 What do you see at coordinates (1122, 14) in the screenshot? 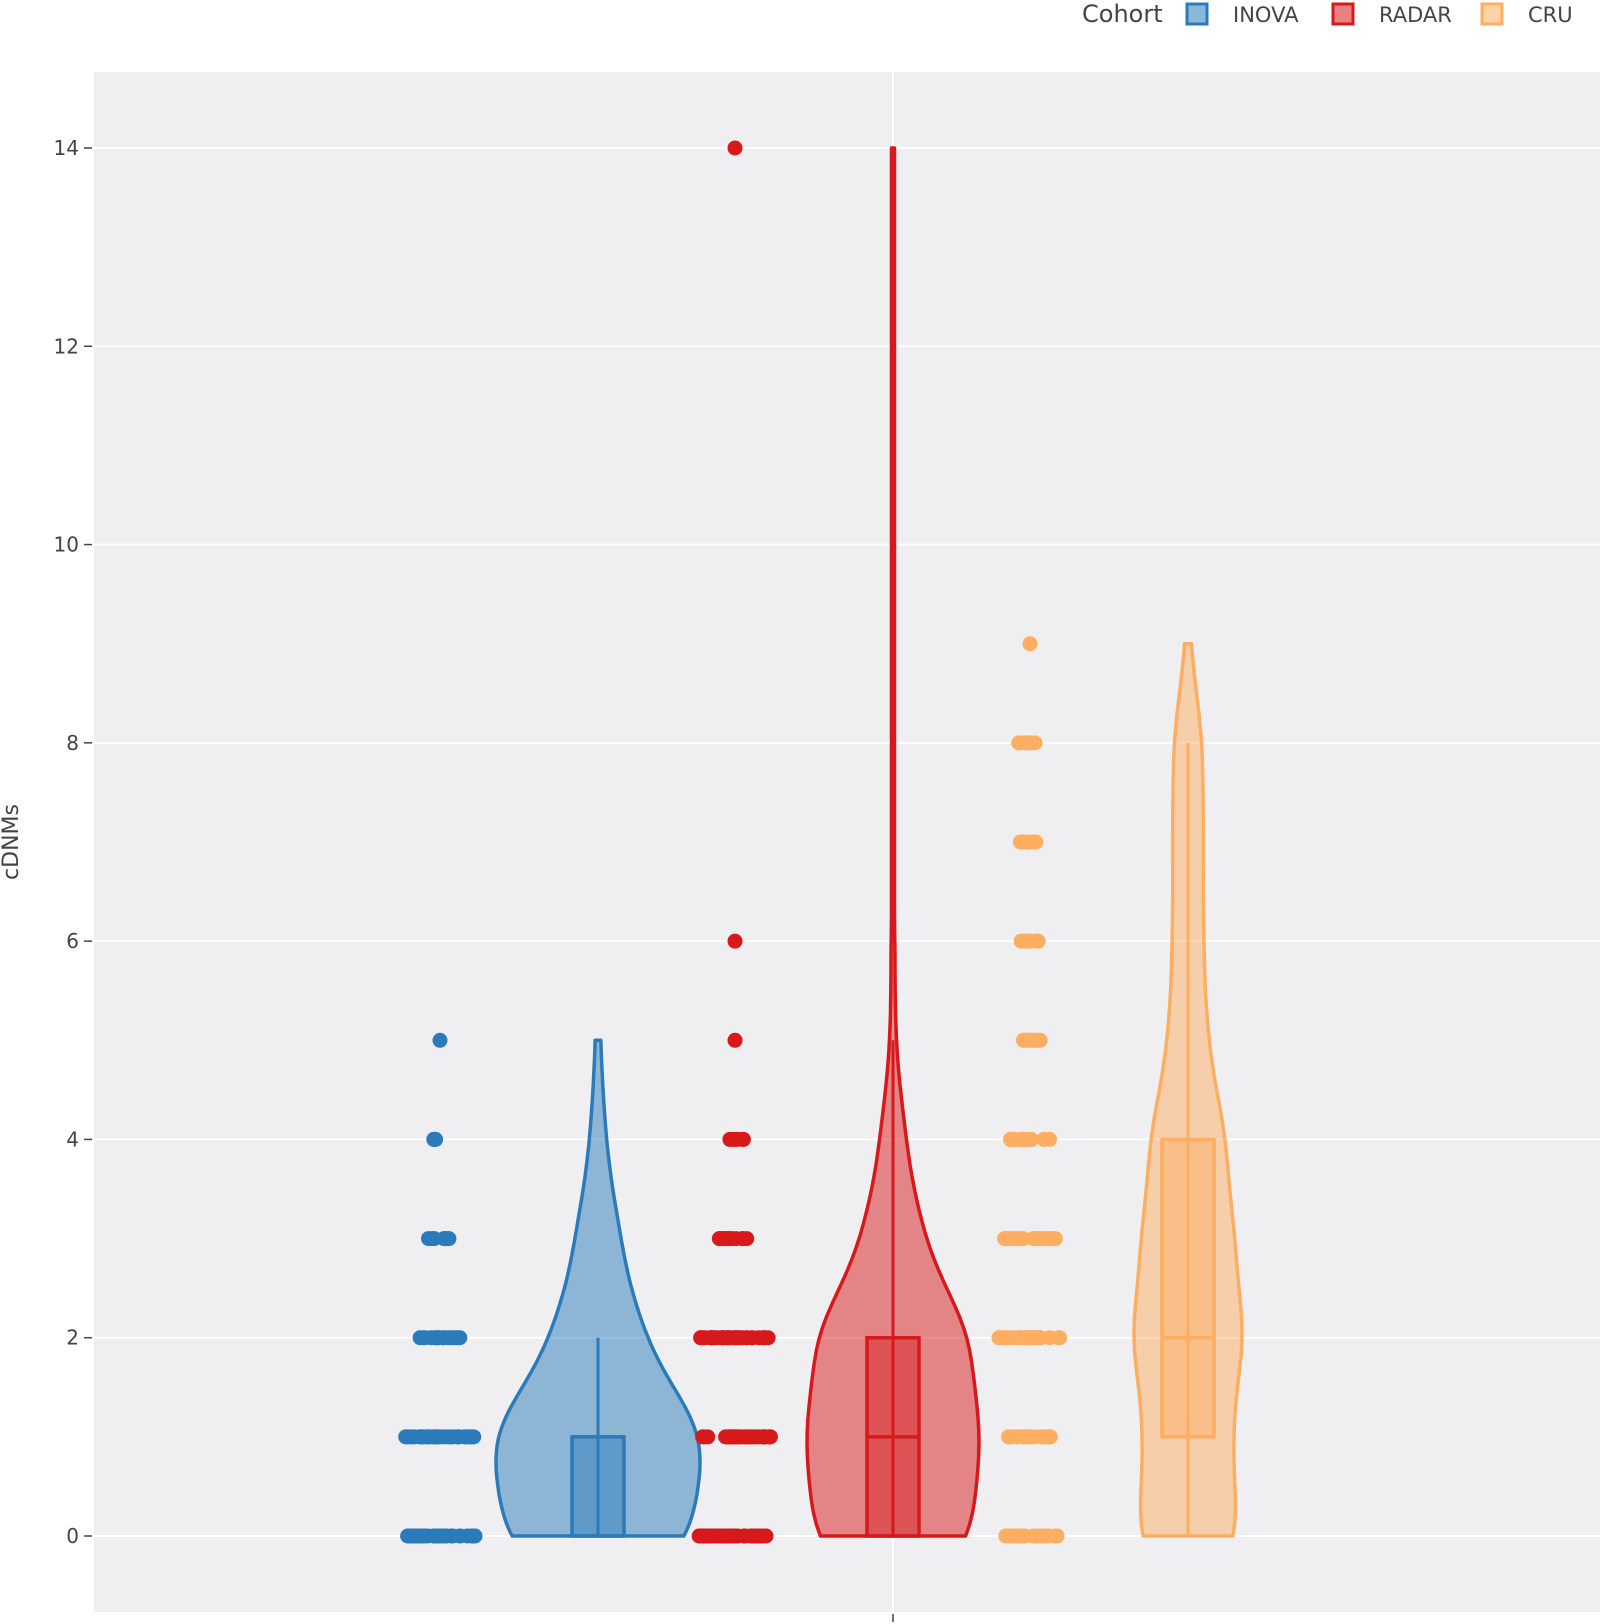
I see `legend-title: Cohort` at bounding box center [1122, 14].